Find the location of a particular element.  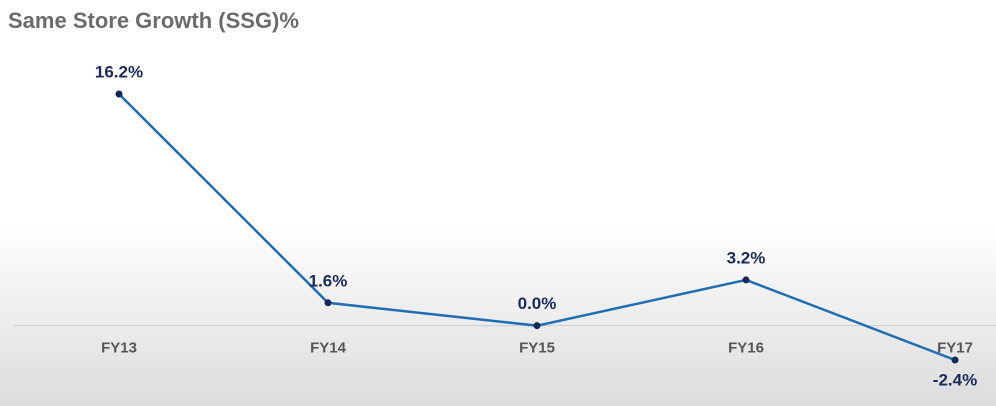

x-tick-label: FY14 is located at coordinates (328, 348).